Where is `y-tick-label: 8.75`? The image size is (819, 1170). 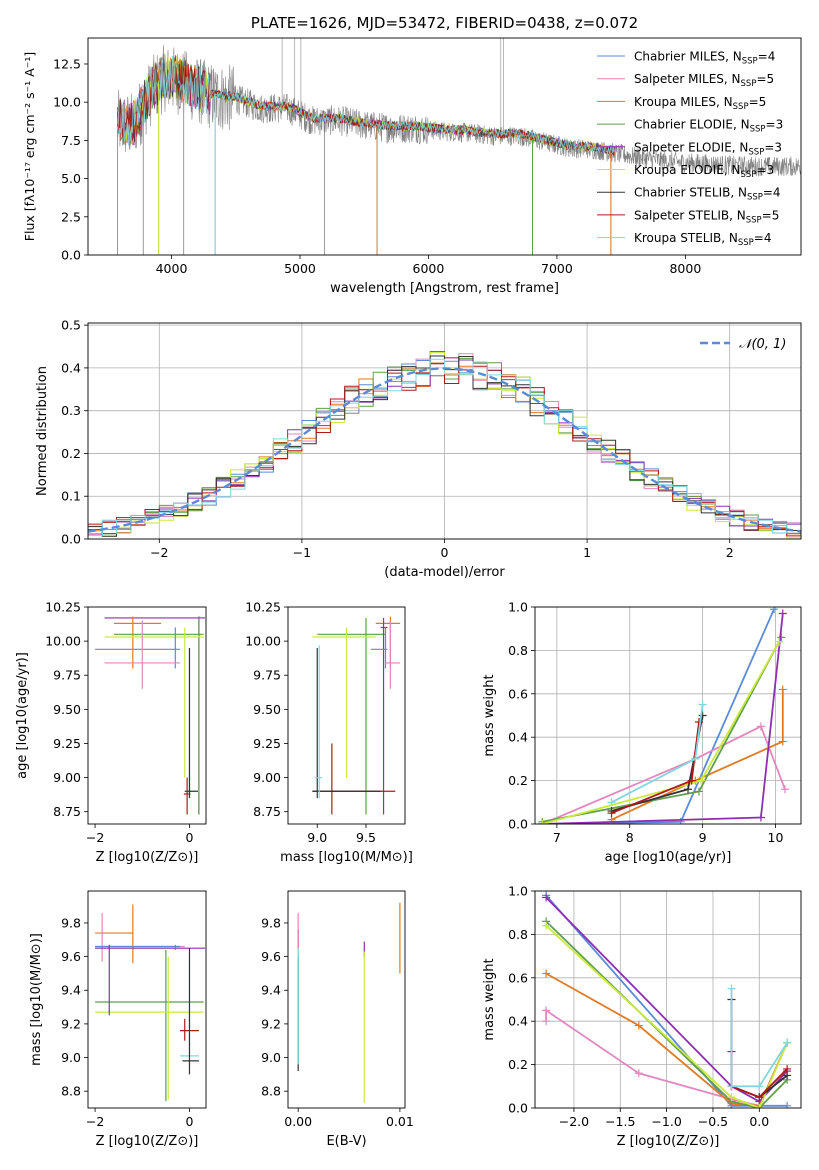
y-tick-label: 8.75 is located at coordinates (67, 811).